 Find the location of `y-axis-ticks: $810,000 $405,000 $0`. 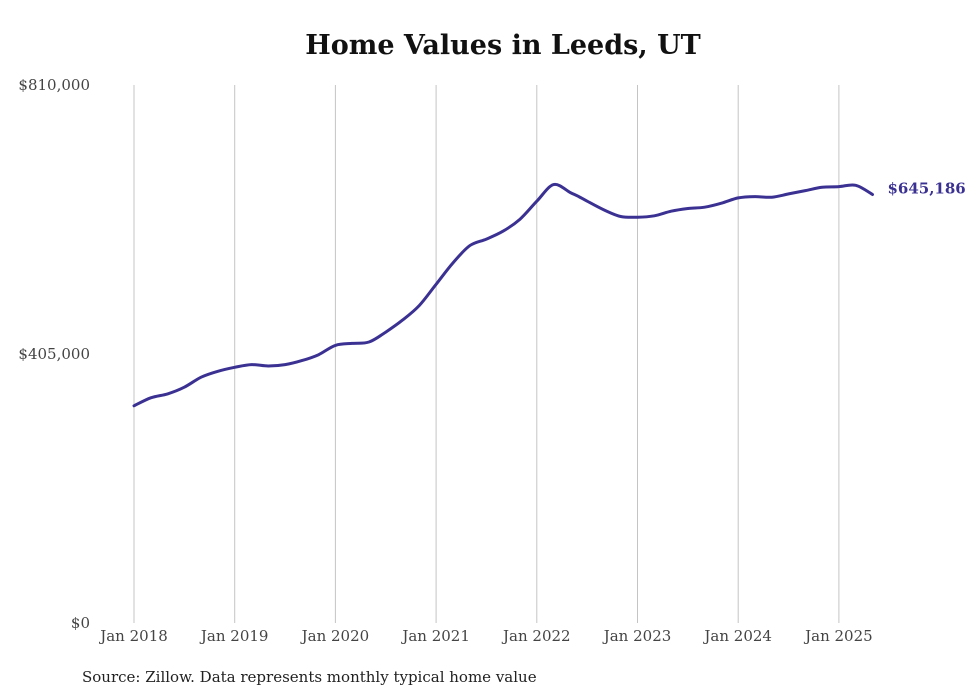

y-axis-ticks: $810,000 $405,000 $0 is located at coordinates (54, 354).